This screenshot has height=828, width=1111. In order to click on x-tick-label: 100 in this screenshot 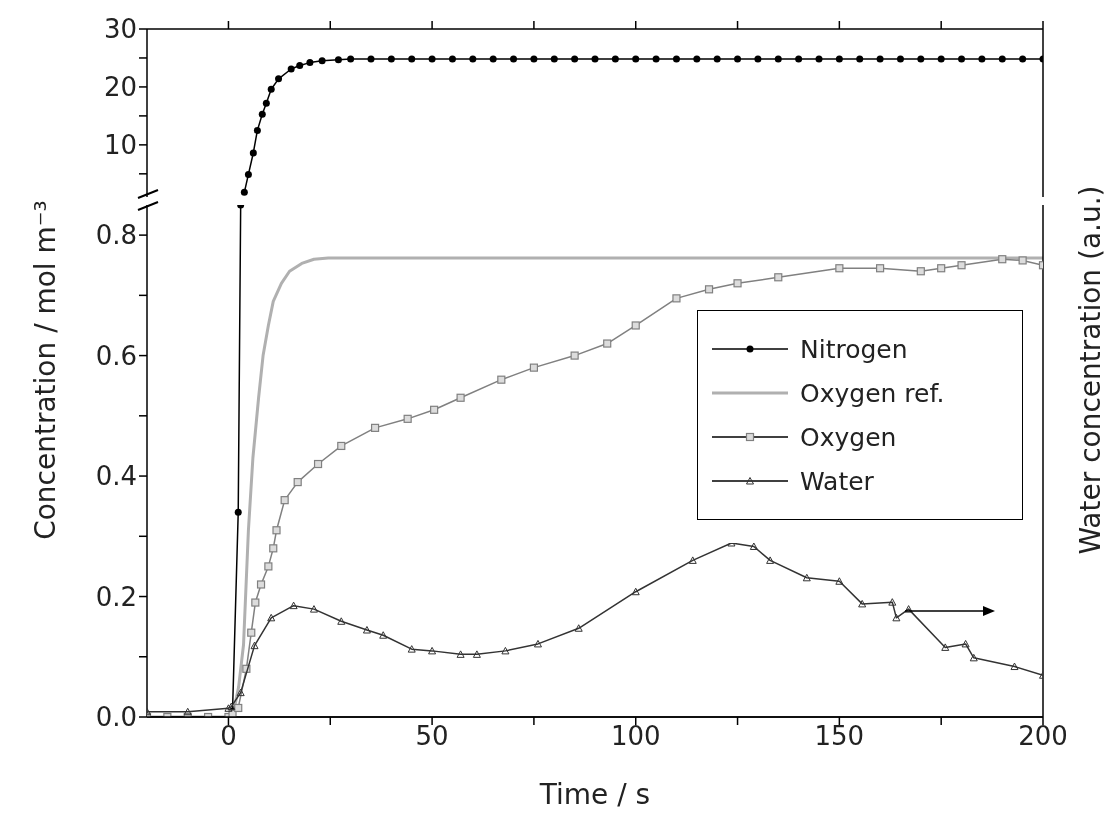, I will do `click(635, 736)`.